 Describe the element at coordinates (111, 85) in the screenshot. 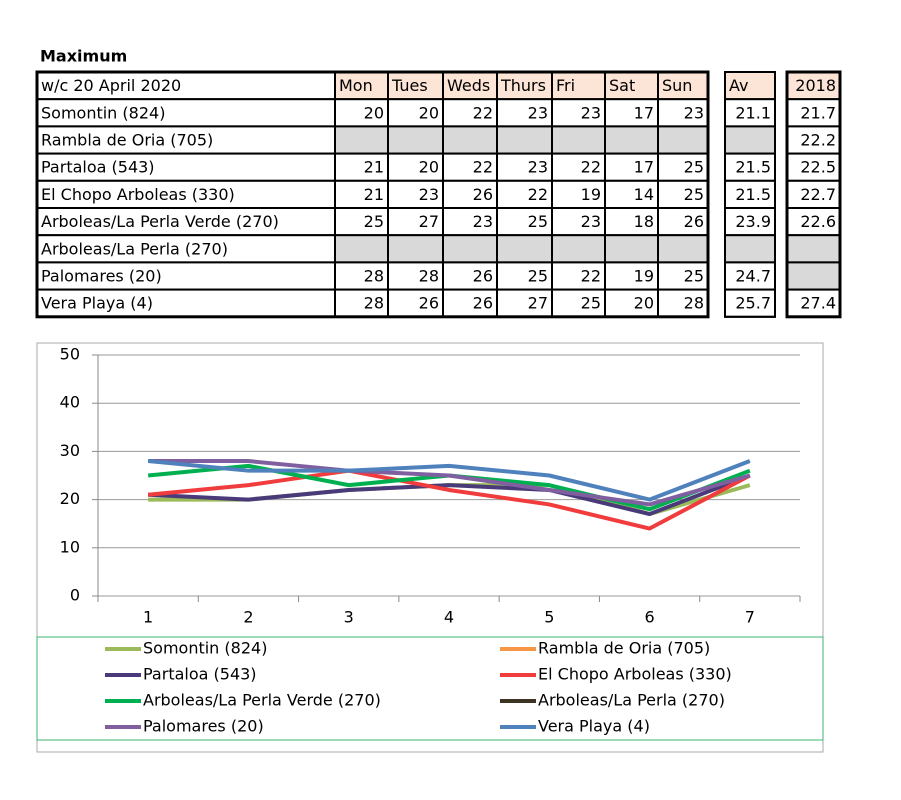

I see `header-label: w/c 20 April 2020` at that location.